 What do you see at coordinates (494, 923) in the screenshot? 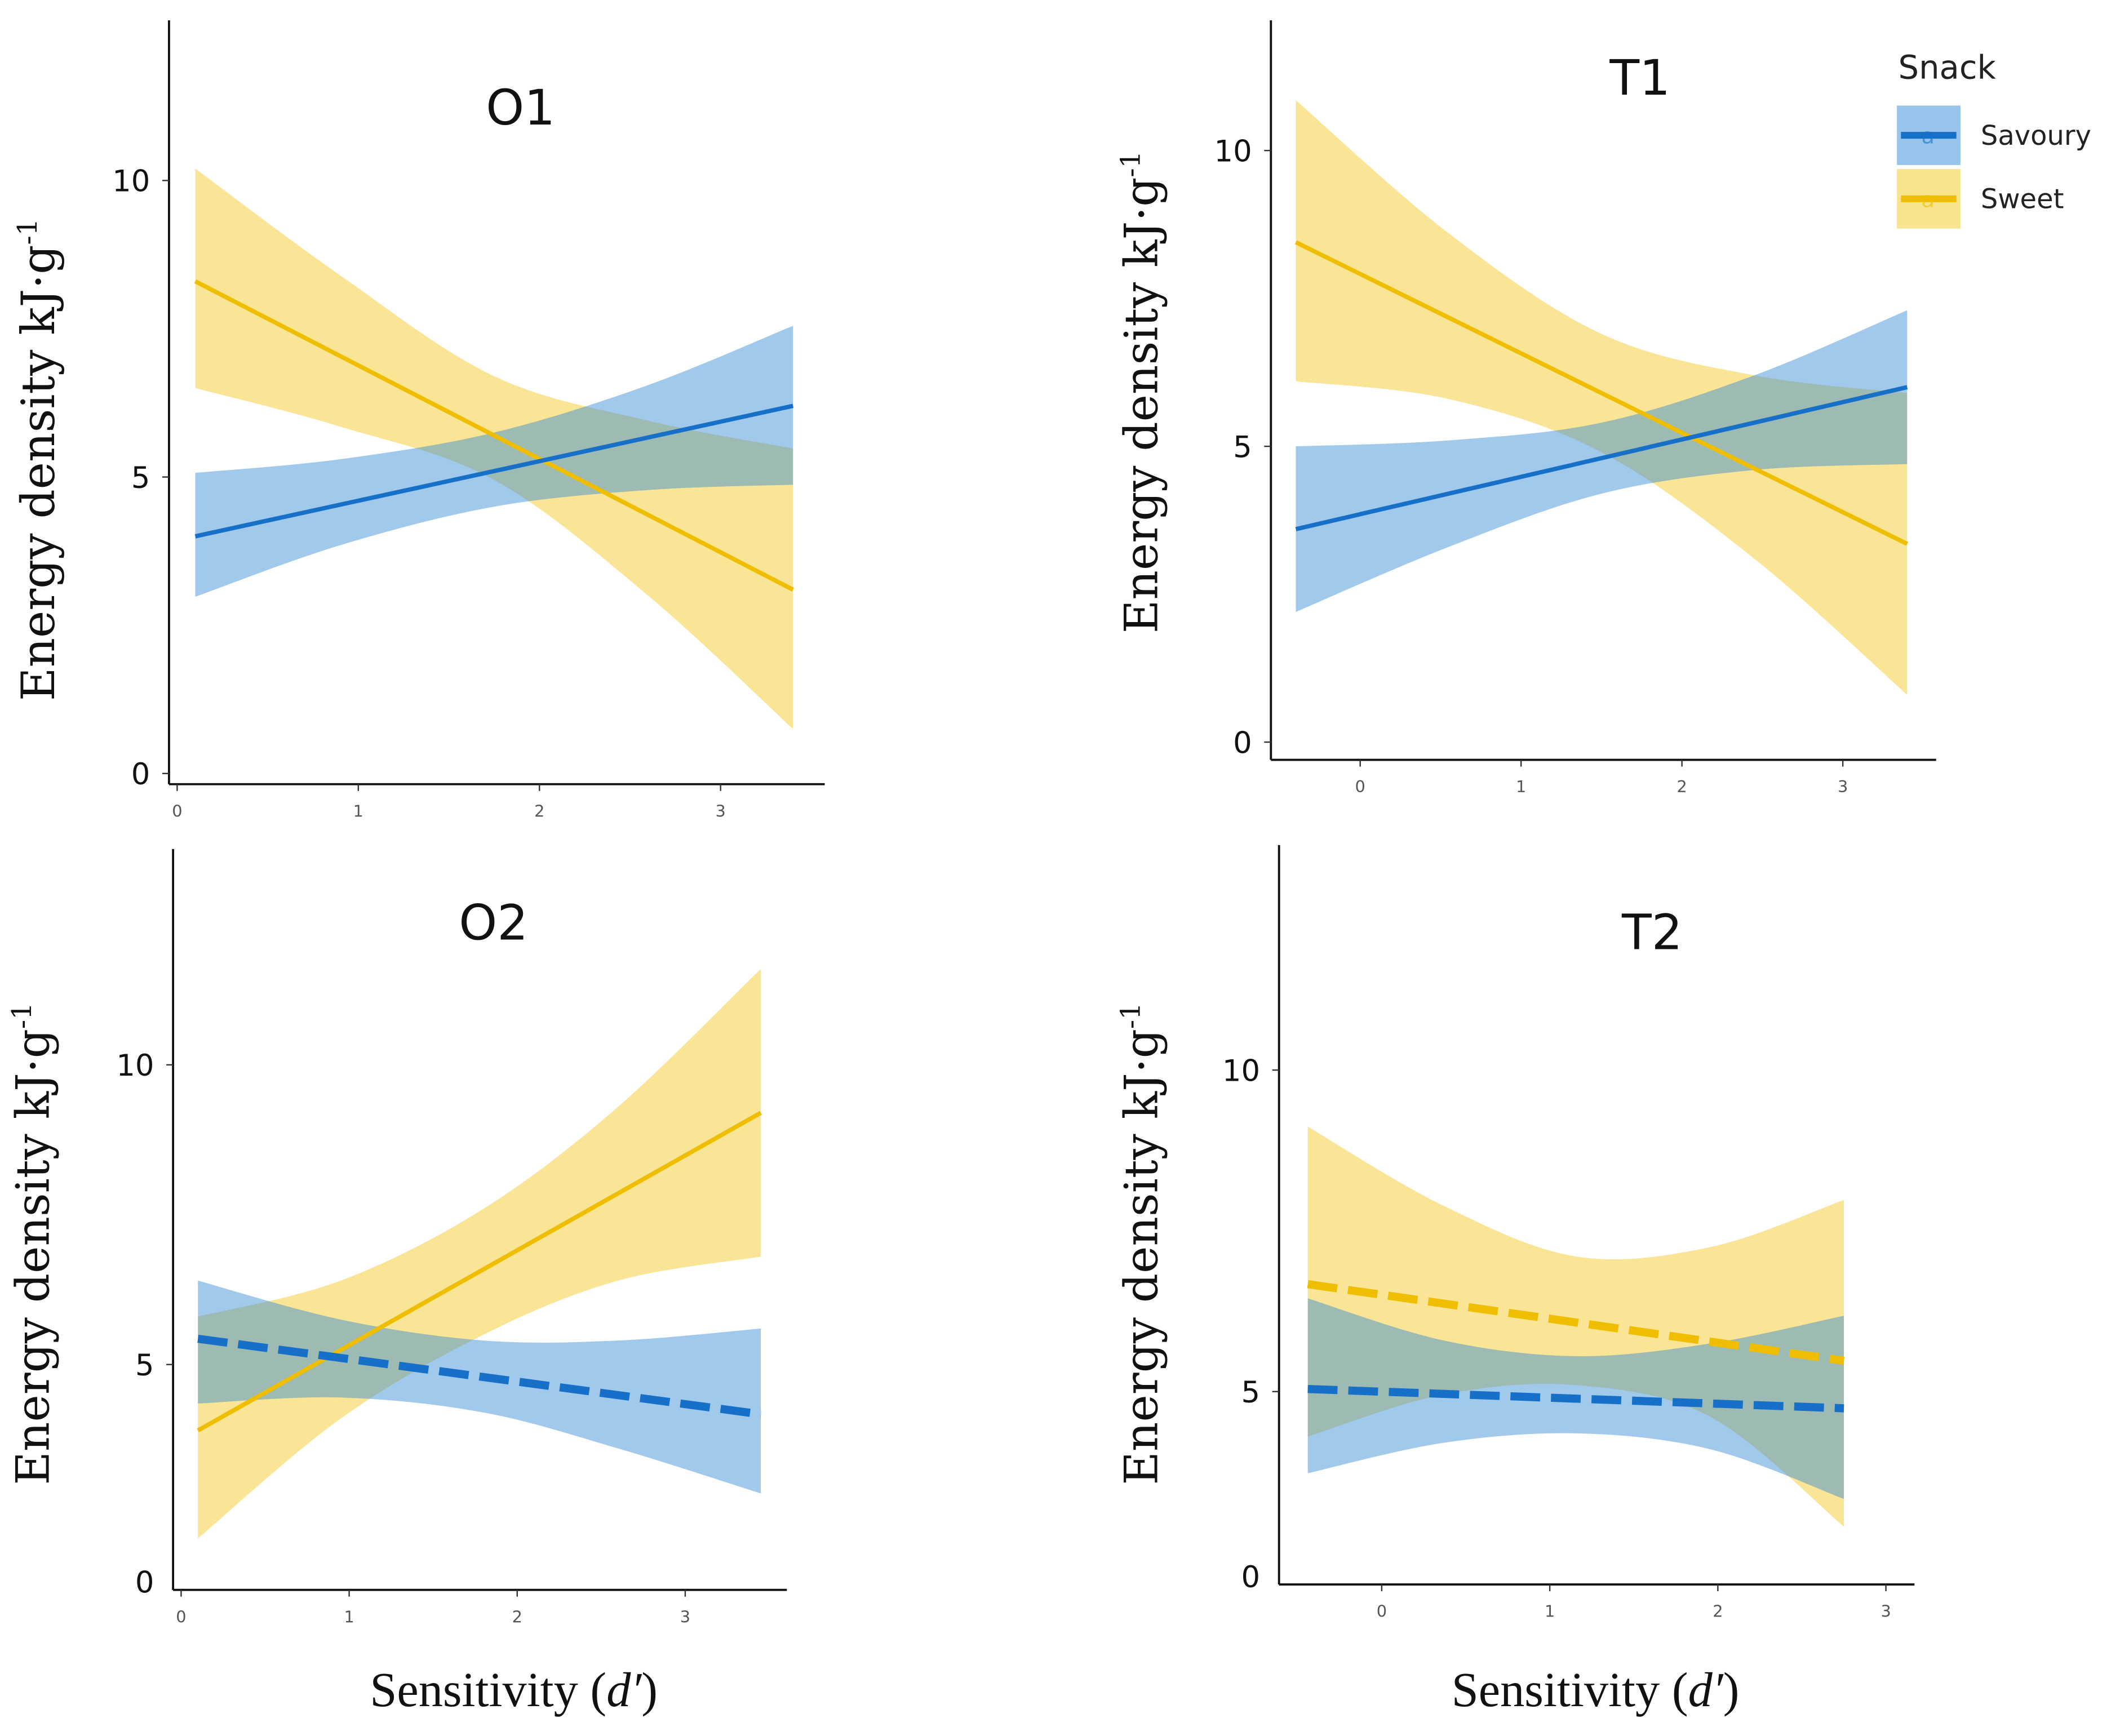
I see `panel-title: O2` at bounding box center [494, 923].